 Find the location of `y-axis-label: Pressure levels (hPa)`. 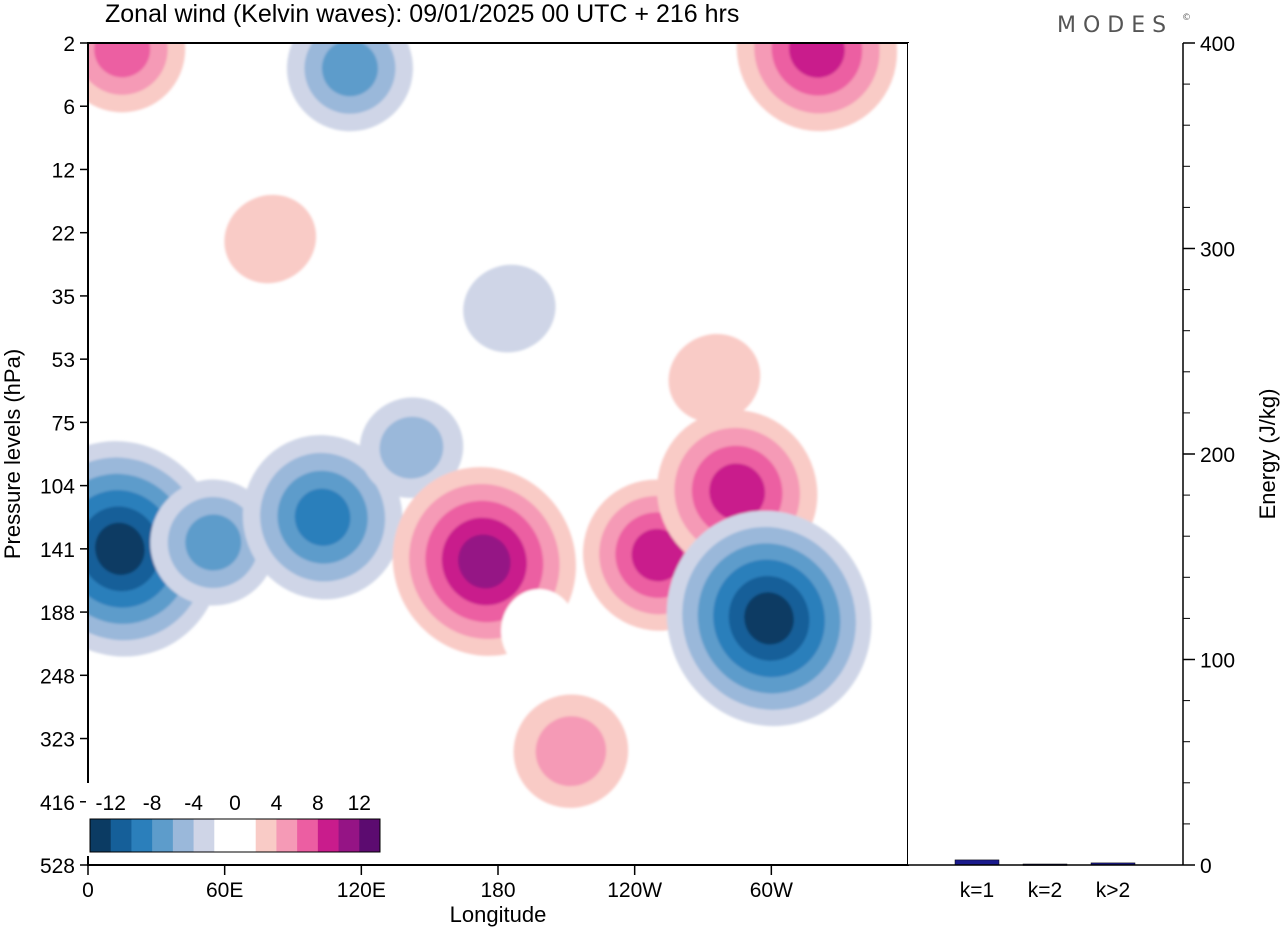

y-axis-label: Pressure levels (hPa) is located at coordinates (12, 454).